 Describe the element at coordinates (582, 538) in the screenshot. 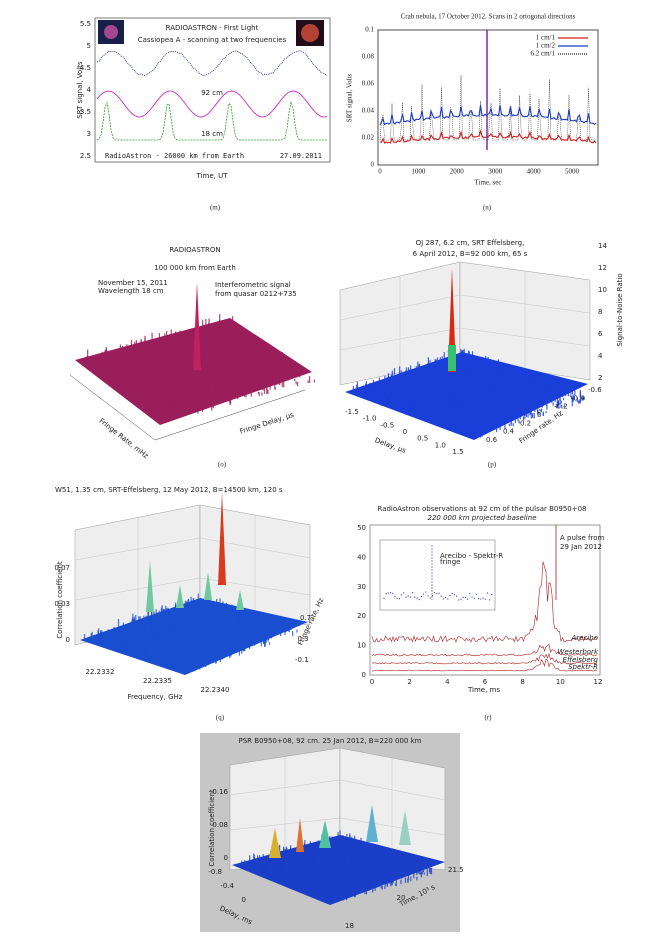

I see `label: A pulse from` at that location.